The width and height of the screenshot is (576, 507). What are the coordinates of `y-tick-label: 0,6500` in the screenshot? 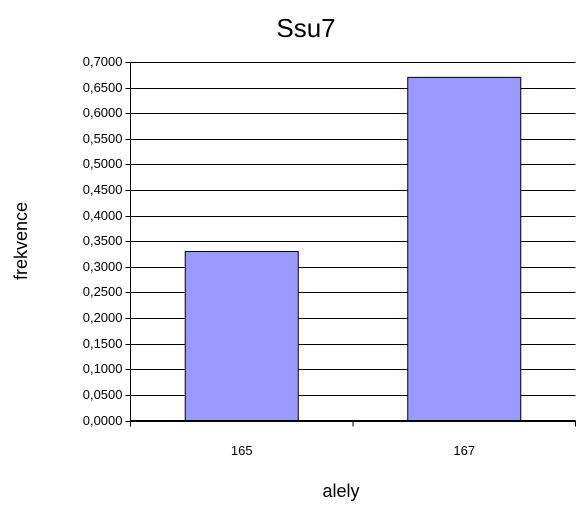 It's located at (103, 87).